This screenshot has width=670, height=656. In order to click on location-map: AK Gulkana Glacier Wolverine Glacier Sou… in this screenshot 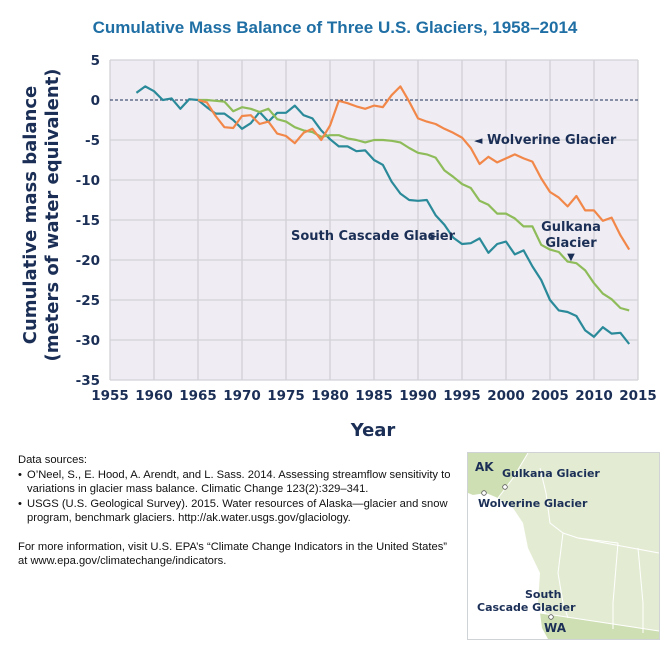, I will do `click(563, 546)`.